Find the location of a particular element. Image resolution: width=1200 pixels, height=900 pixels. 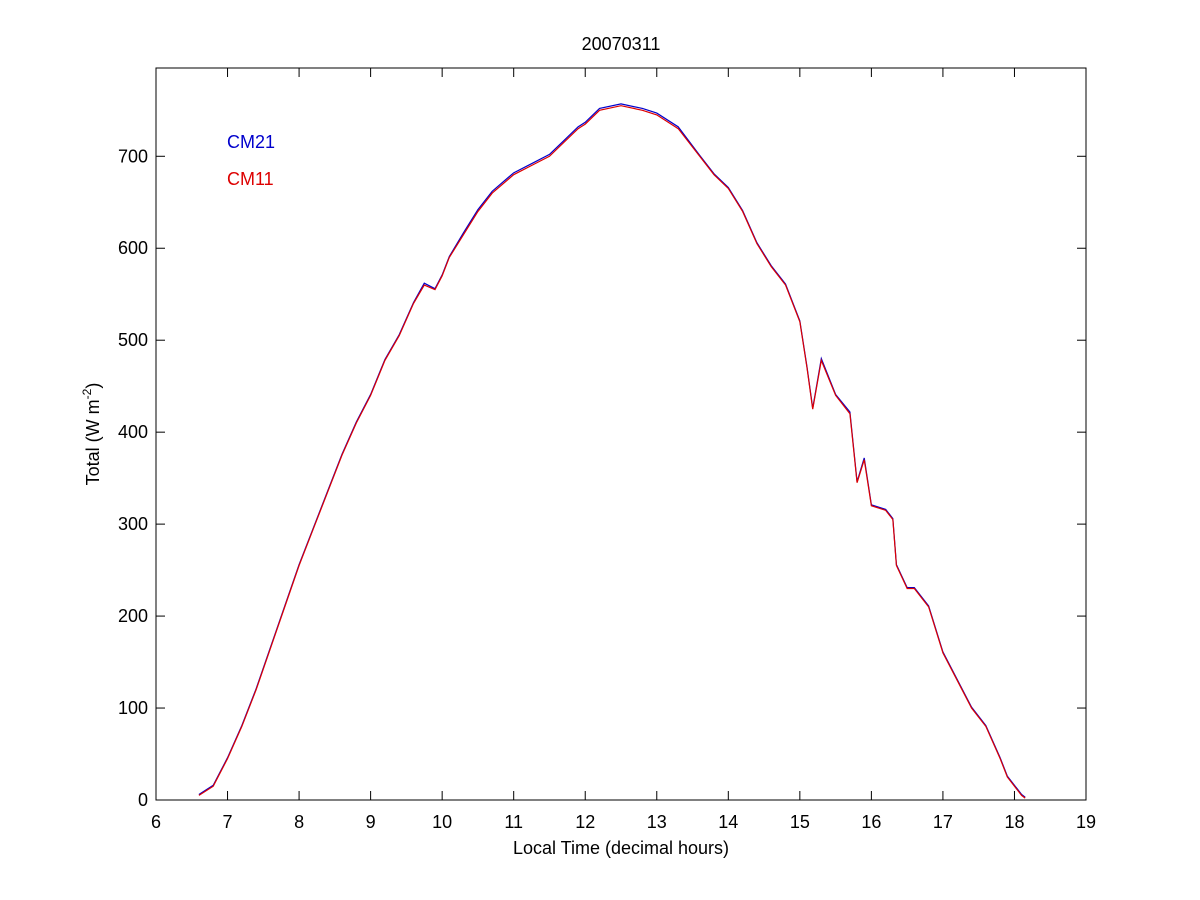

x-tick-label: 6 is located at coordinates (156, 822).